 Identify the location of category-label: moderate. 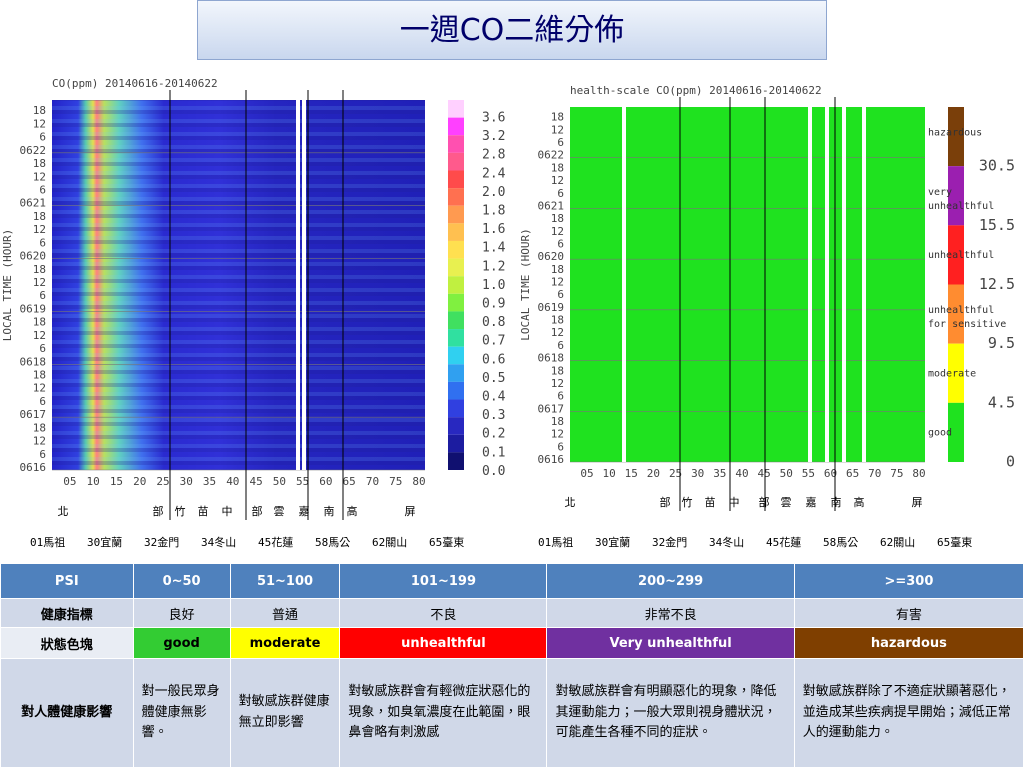
(952, 373).